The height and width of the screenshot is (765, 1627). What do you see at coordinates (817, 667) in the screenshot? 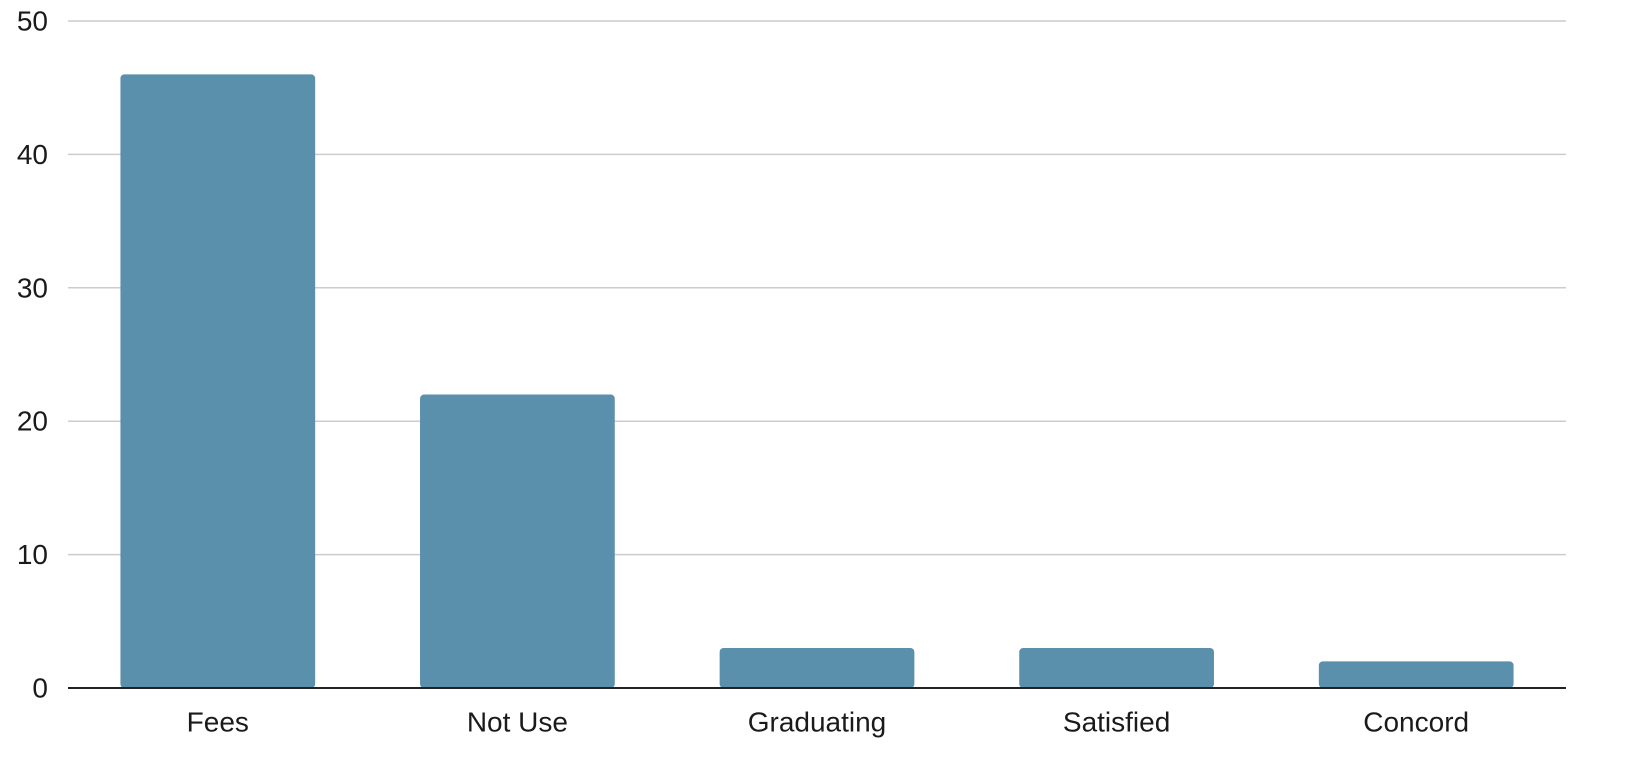
I see `bar-graduating` at bounding box center [817, 667].